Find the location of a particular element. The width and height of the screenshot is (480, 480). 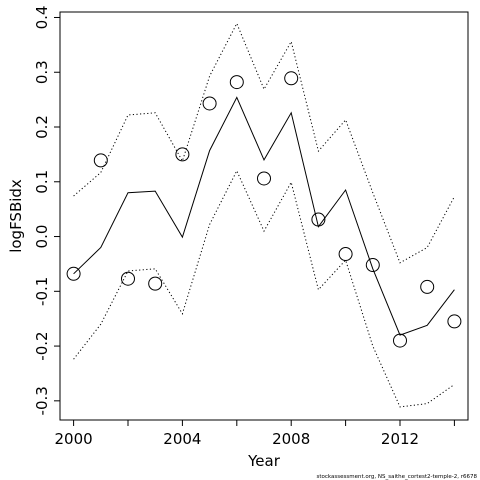

y-tick-label: 0.0 is located at coordinates (42, 237).